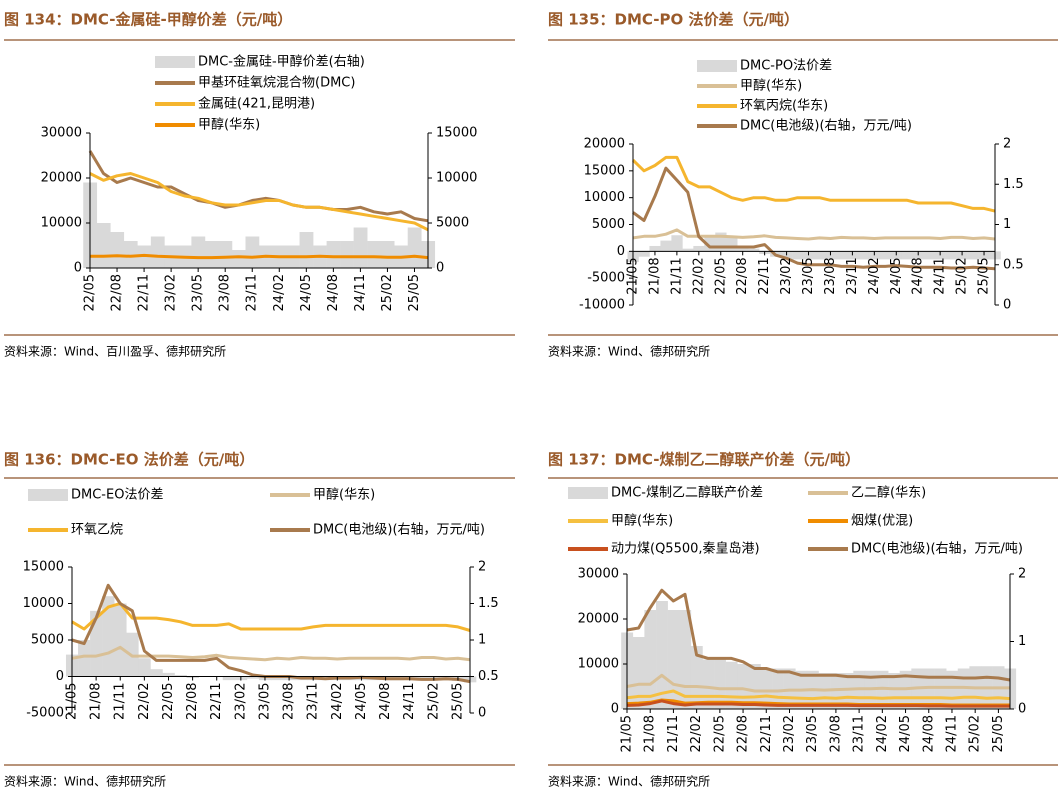  I want to click on x-tick-label: 25/02, so click(387, 292).